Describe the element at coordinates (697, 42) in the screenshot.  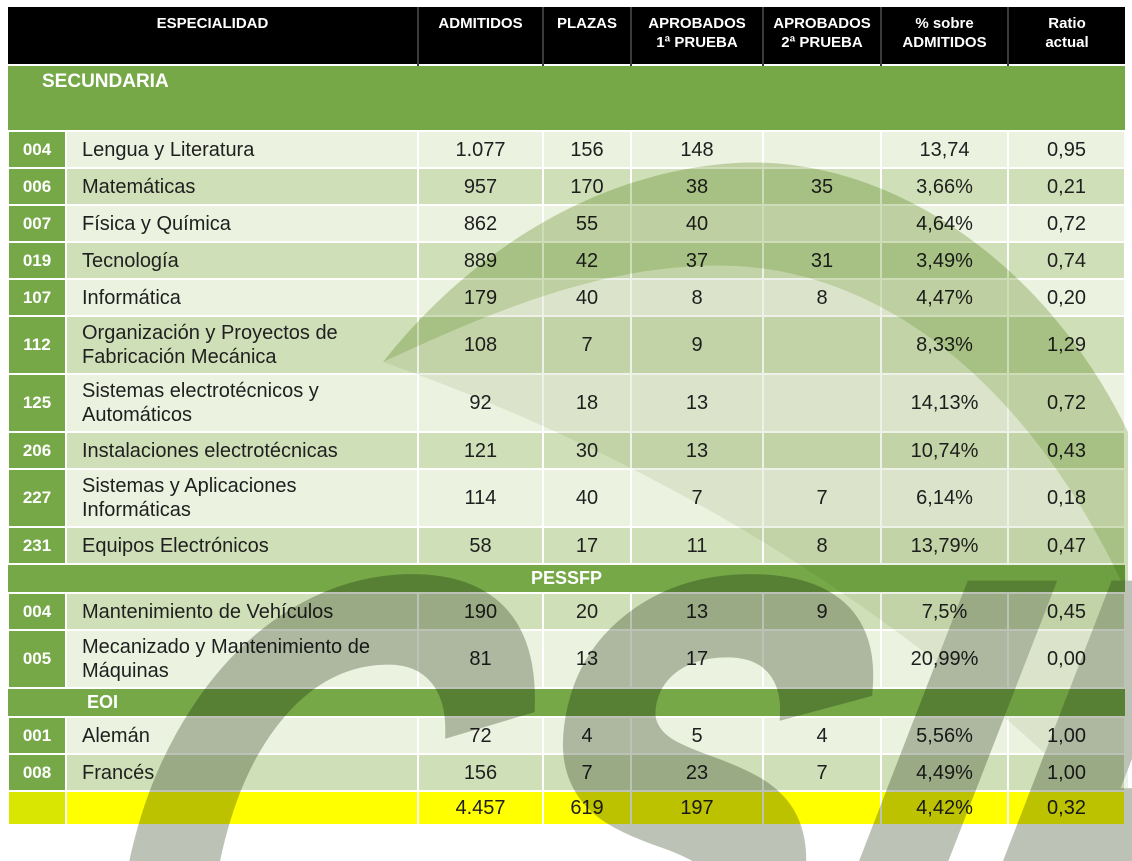
I see `header-label-line2: 1ª PRUEBA` at that location.